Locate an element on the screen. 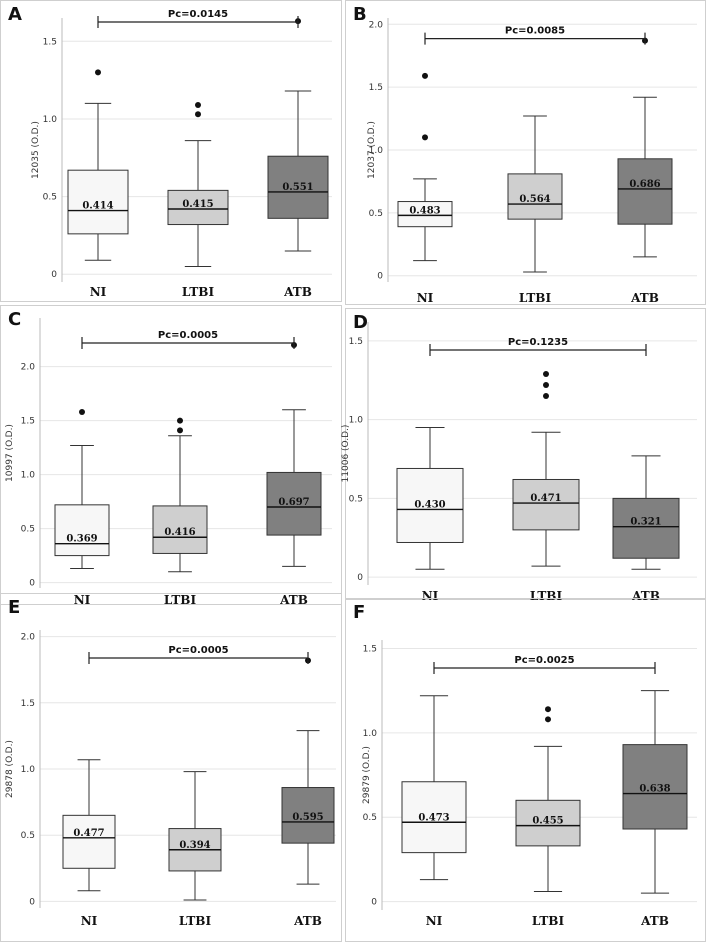 The width and height of the screenshot is (706, 943). box-atb: 0.638 is located at coordinates (655, 792).